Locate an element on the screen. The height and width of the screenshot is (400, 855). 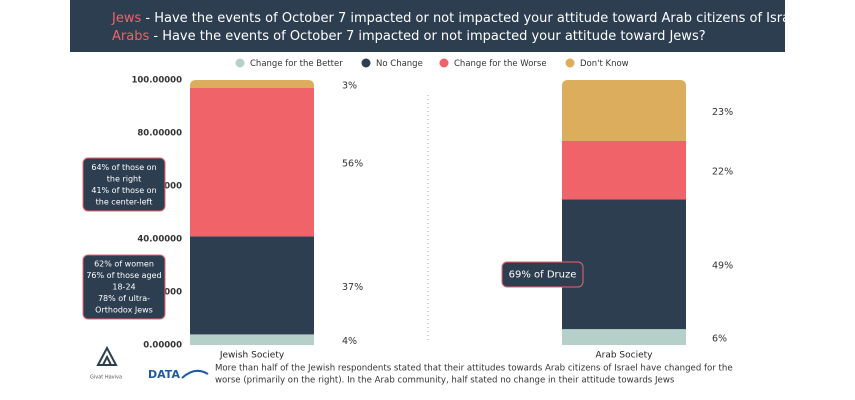
annotation-text: 64% of those on is located at coordinates (123, 167).